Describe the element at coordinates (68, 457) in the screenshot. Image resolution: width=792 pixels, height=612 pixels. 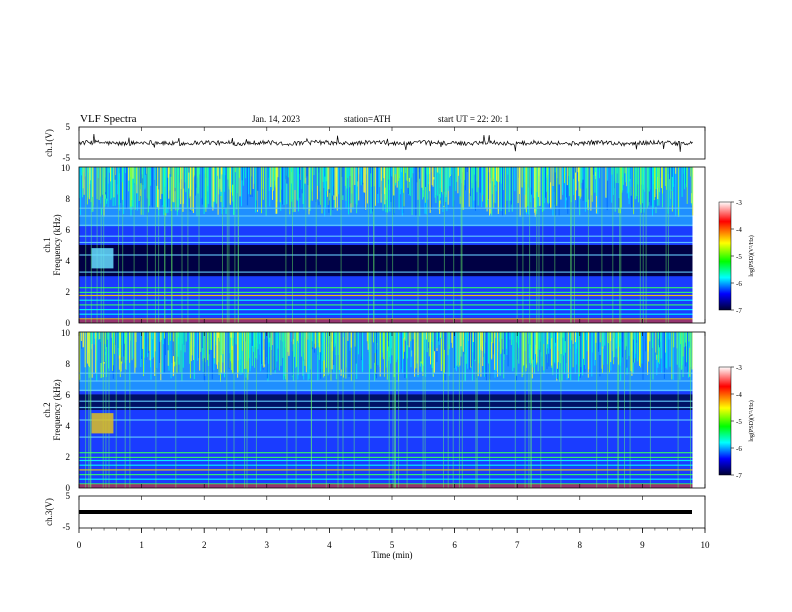
I see `ch2-ytick: 2` at that location.